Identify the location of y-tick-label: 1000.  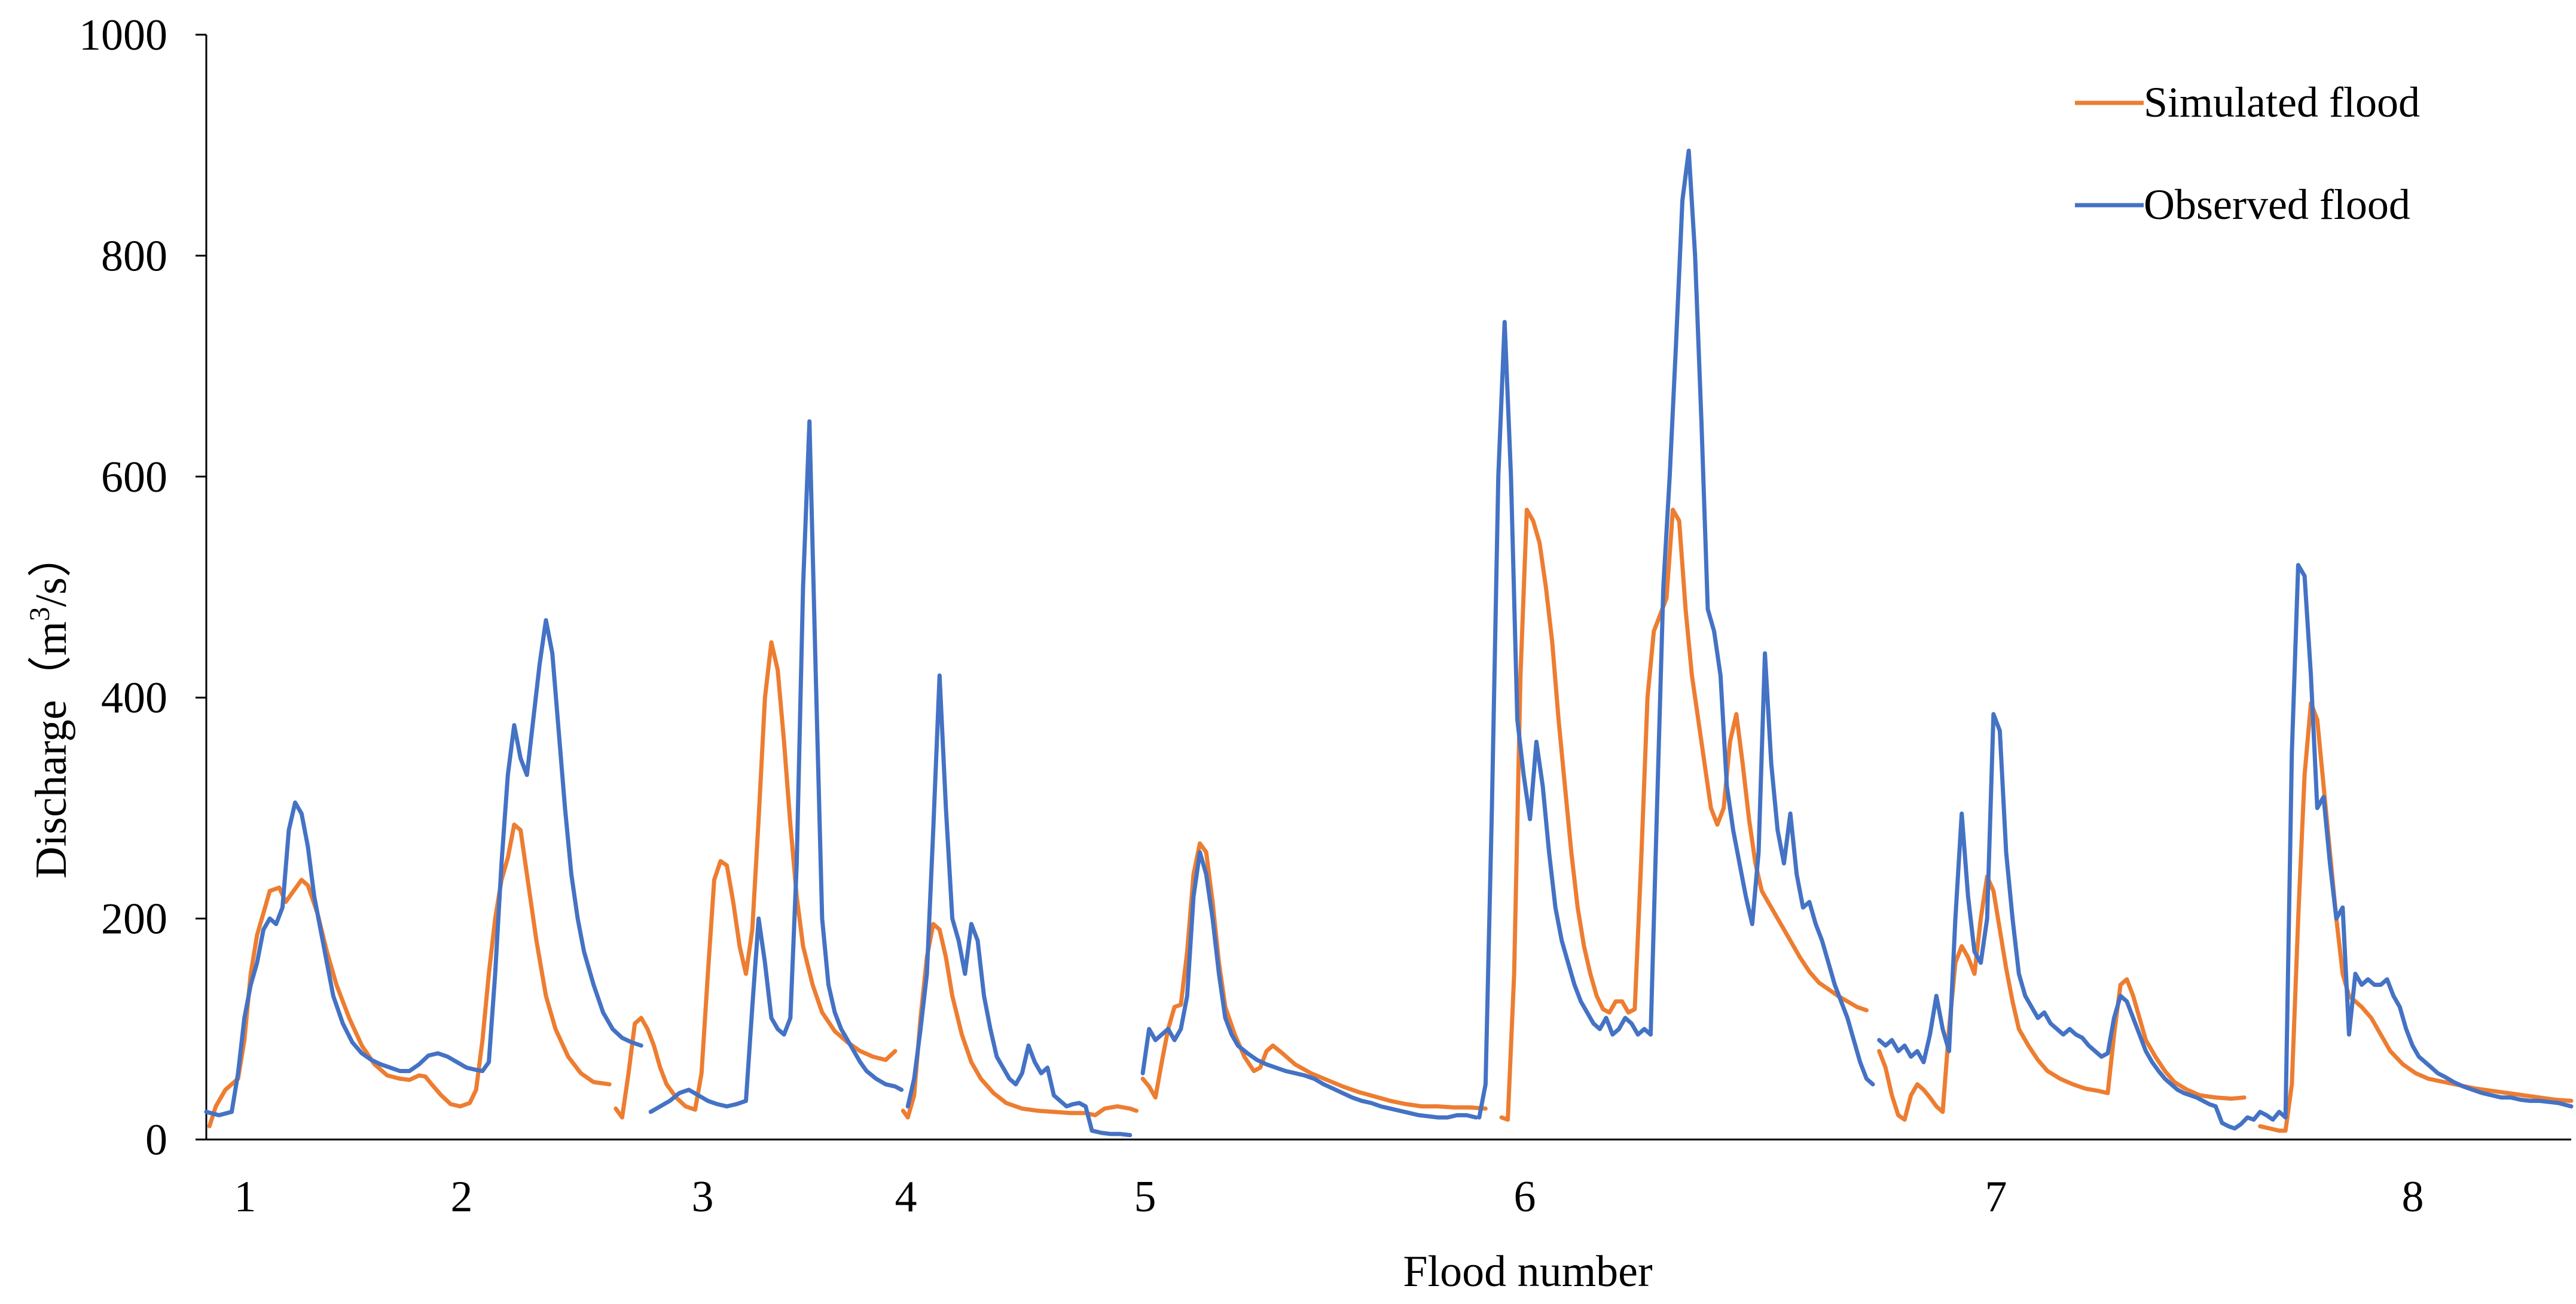
(123, 35).